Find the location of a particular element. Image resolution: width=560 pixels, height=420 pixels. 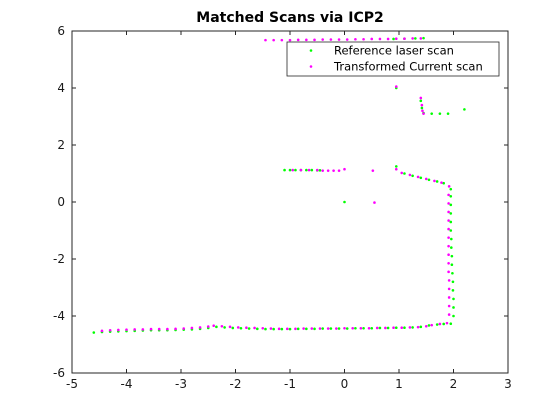

legend-entry-reference: Reference laser scan is located at coordinates (381, 51).